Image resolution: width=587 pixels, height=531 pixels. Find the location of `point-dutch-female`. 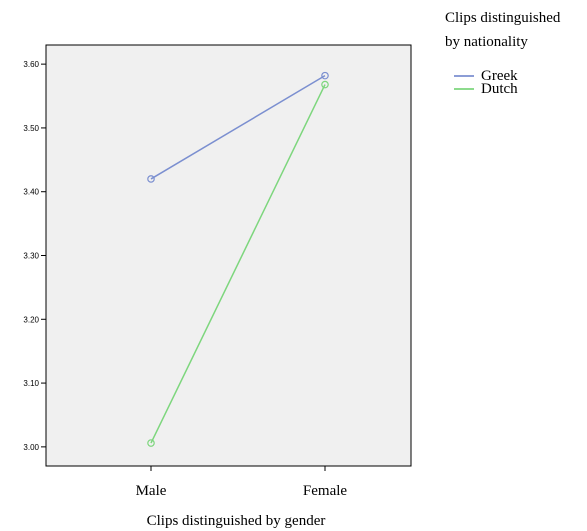

point-dutch-female is located at coordinates (325, 84).